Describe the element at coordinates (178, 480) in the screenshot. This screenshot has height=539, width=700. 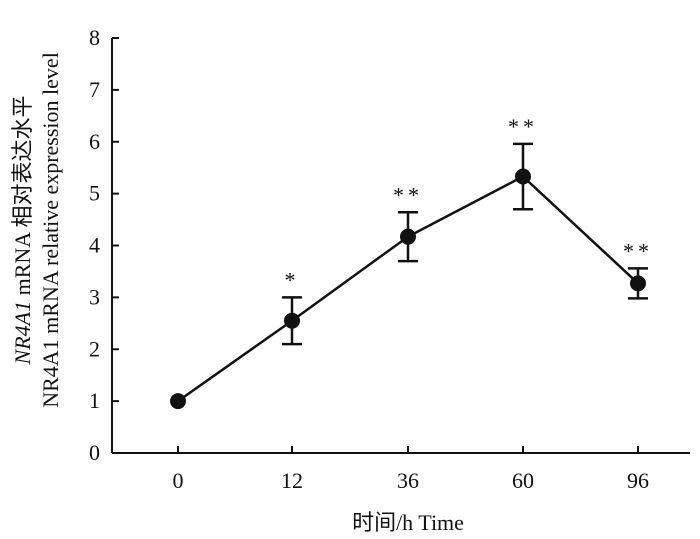
I see `x-tick-label: 0` at that location.